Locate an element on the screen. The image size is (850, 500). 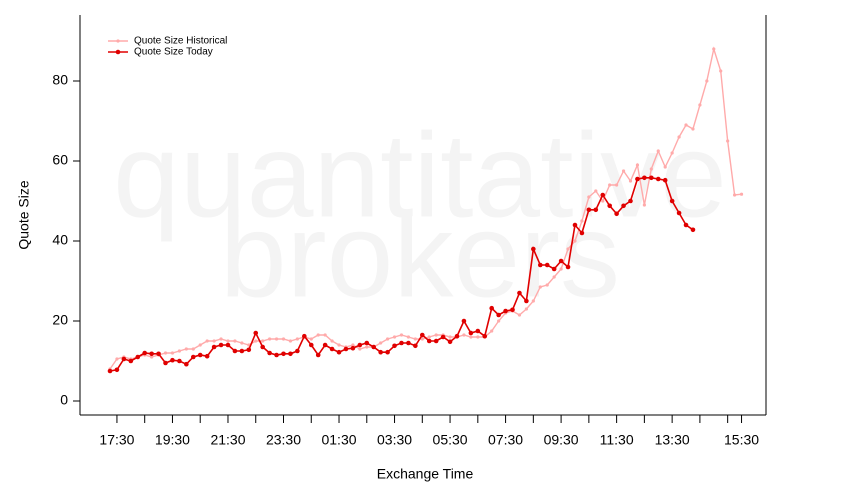
x-tick-label: 21:30 is located at coordinates (227, 440).